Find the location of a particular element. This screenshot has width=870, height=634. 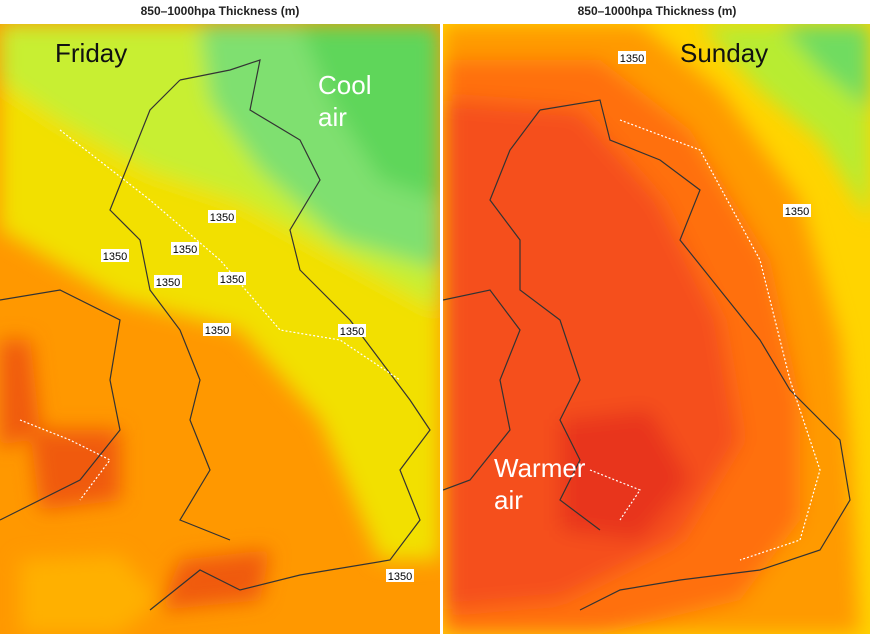

day-label: Sunday is located at coordinates (724, 53).